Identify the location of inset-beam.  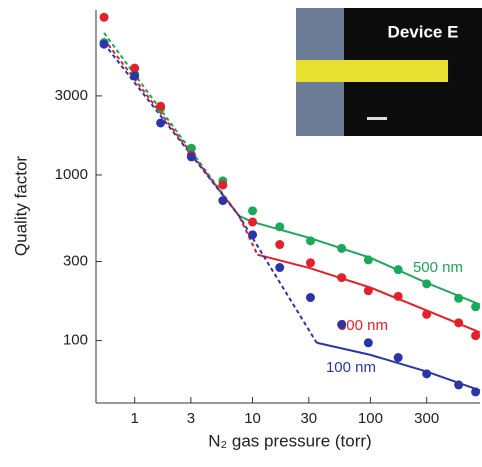
(372, 71).